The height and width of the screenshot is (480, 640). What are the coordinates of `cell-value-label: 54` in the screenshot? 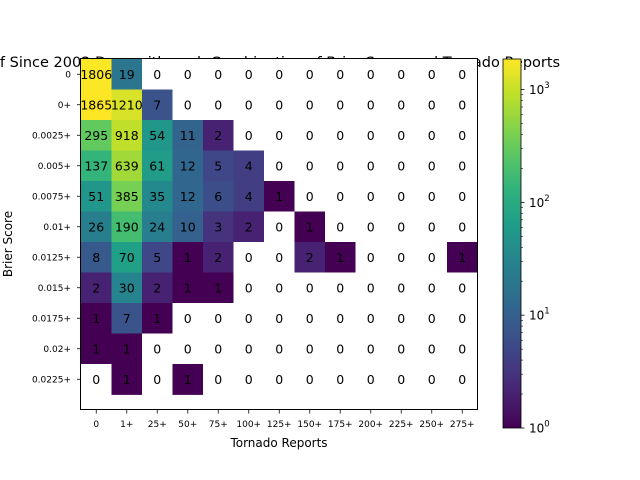 It's located at (157, 135).